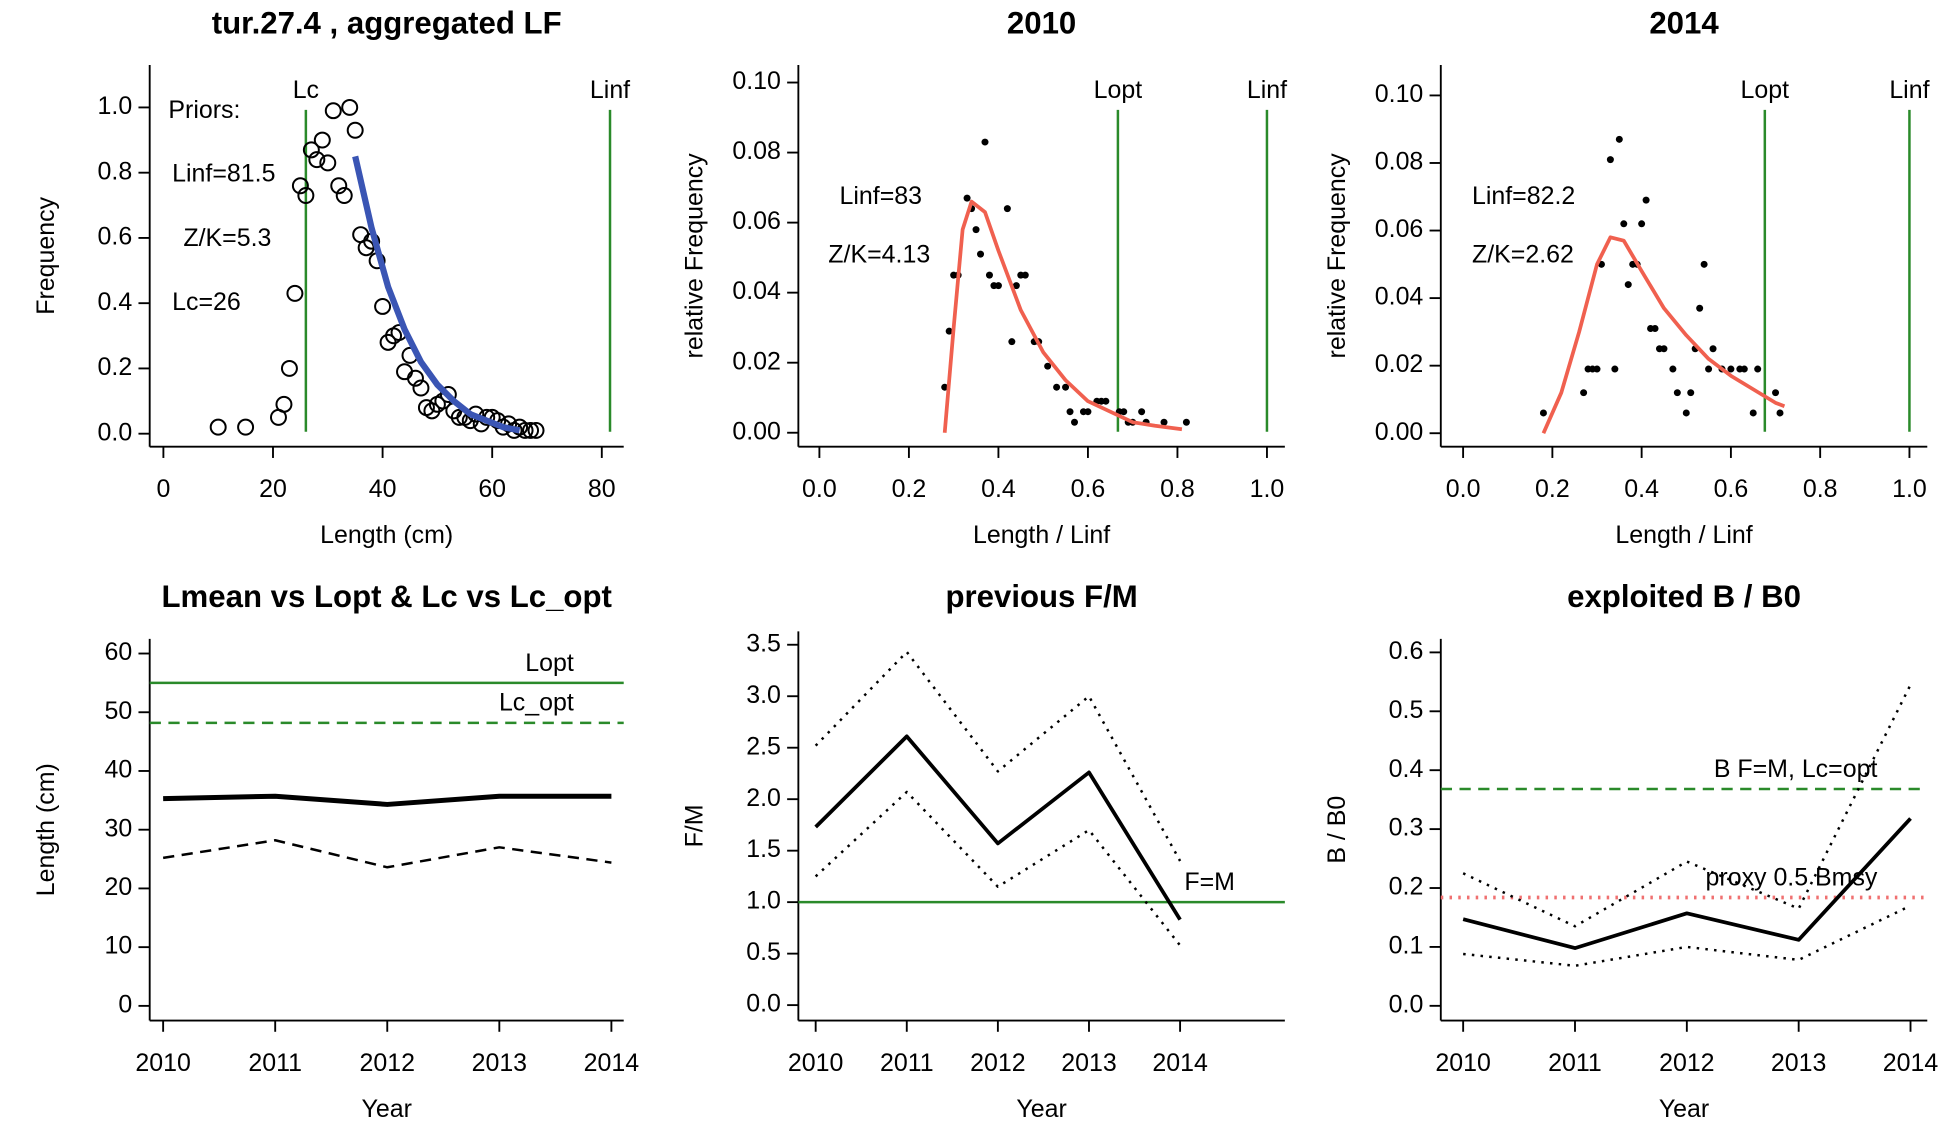 Image resolution: width=1946 pixels, height=1123 pixels. I want to click on y-tick-label: 50, so click(118, 711).